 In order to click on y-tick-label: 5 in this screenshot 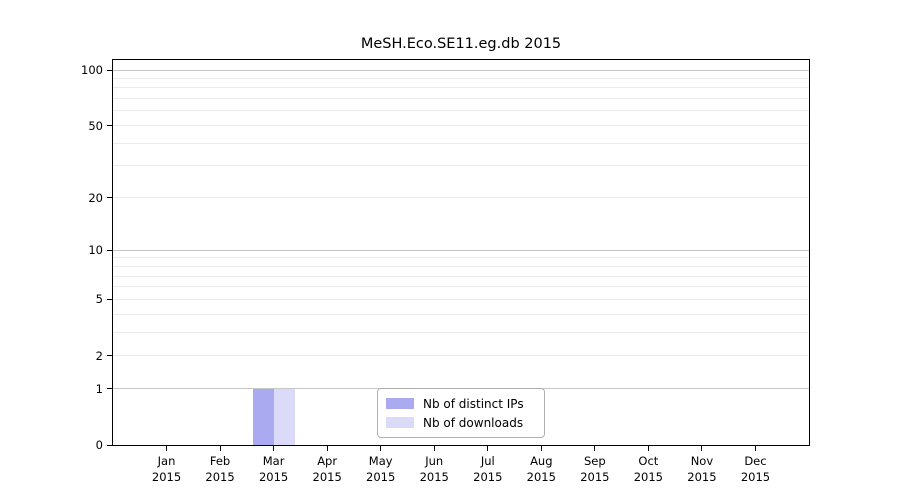, I will do `click(99, 299)`.